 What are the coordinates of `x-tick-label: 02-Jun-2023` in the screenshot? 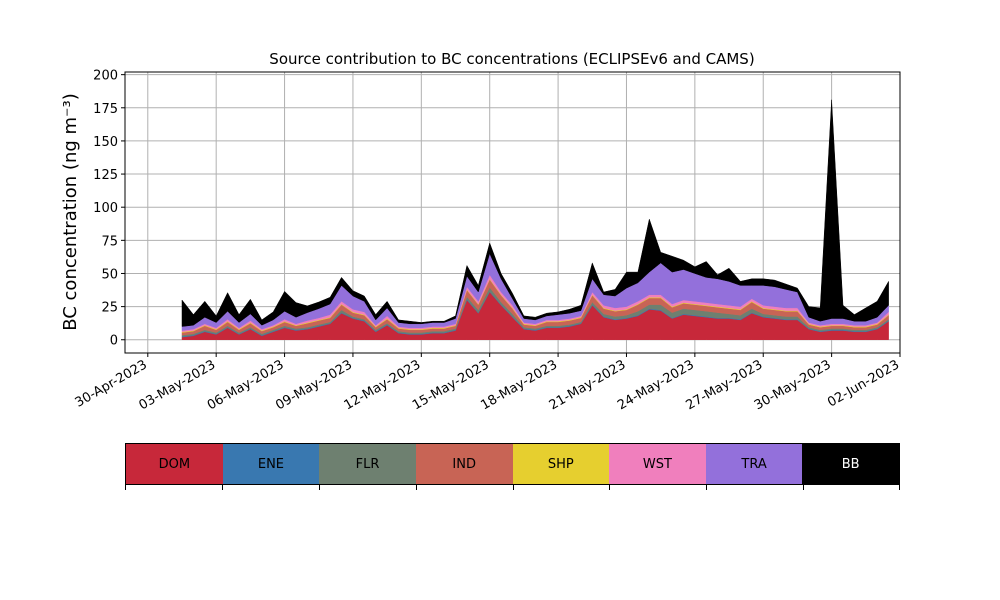 It's located at (863, 383).